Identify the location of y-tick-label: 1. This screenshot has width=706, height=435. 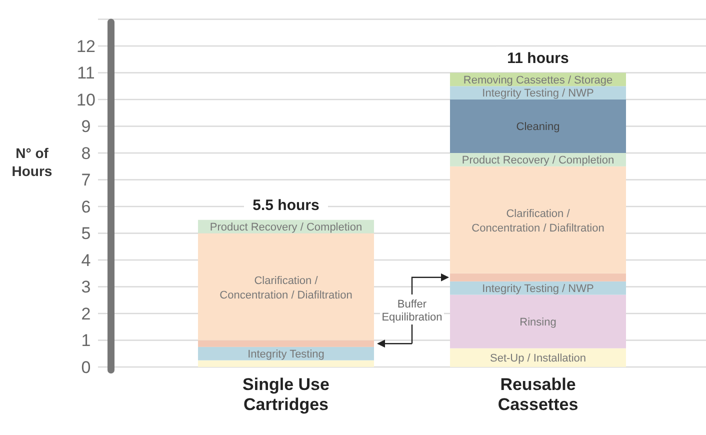
(86, 340).